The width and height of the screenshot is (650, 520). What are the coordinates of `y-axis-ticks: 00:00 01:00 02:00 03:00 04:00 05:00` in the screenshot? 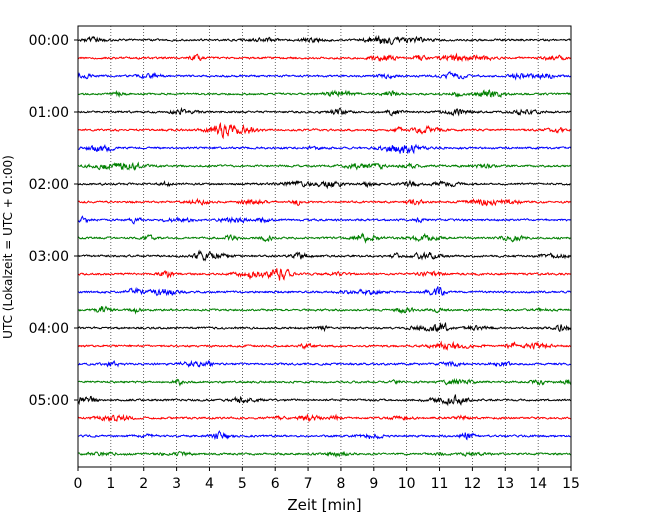 It's located at (53, 221).